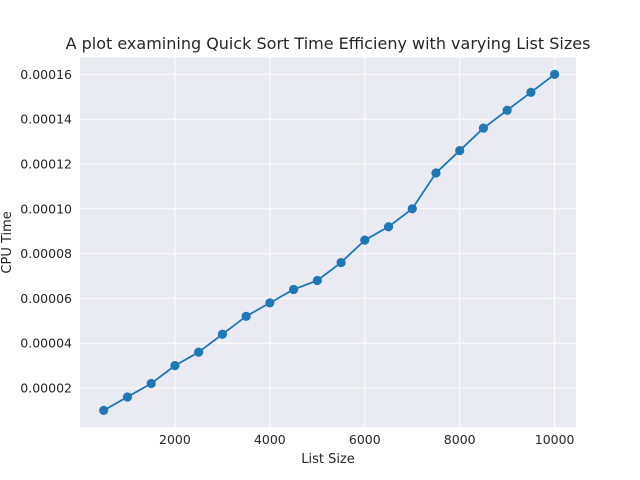 The height and width of the screenshot is (480, 640). I want to click on y-tick-label: 0.00016, so click(46, 74).